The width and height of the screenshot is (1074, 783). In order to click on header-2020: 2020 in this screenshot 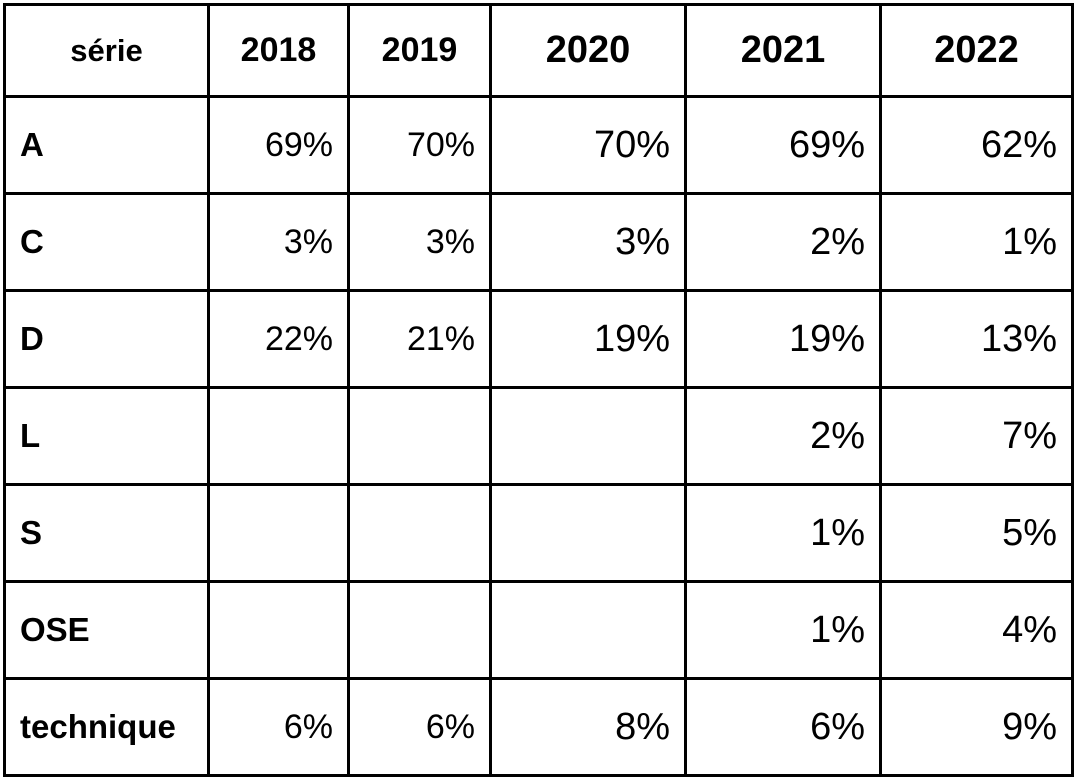, I will do `click(588, 50)`.